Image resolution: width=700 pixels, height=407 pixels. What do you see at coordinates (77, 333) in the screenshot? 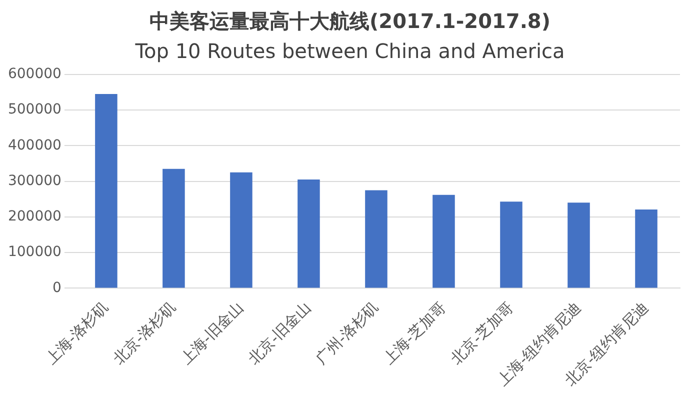
I see `x-tick-label: 上海-洛杉矶` at bounding box center [77, 333].